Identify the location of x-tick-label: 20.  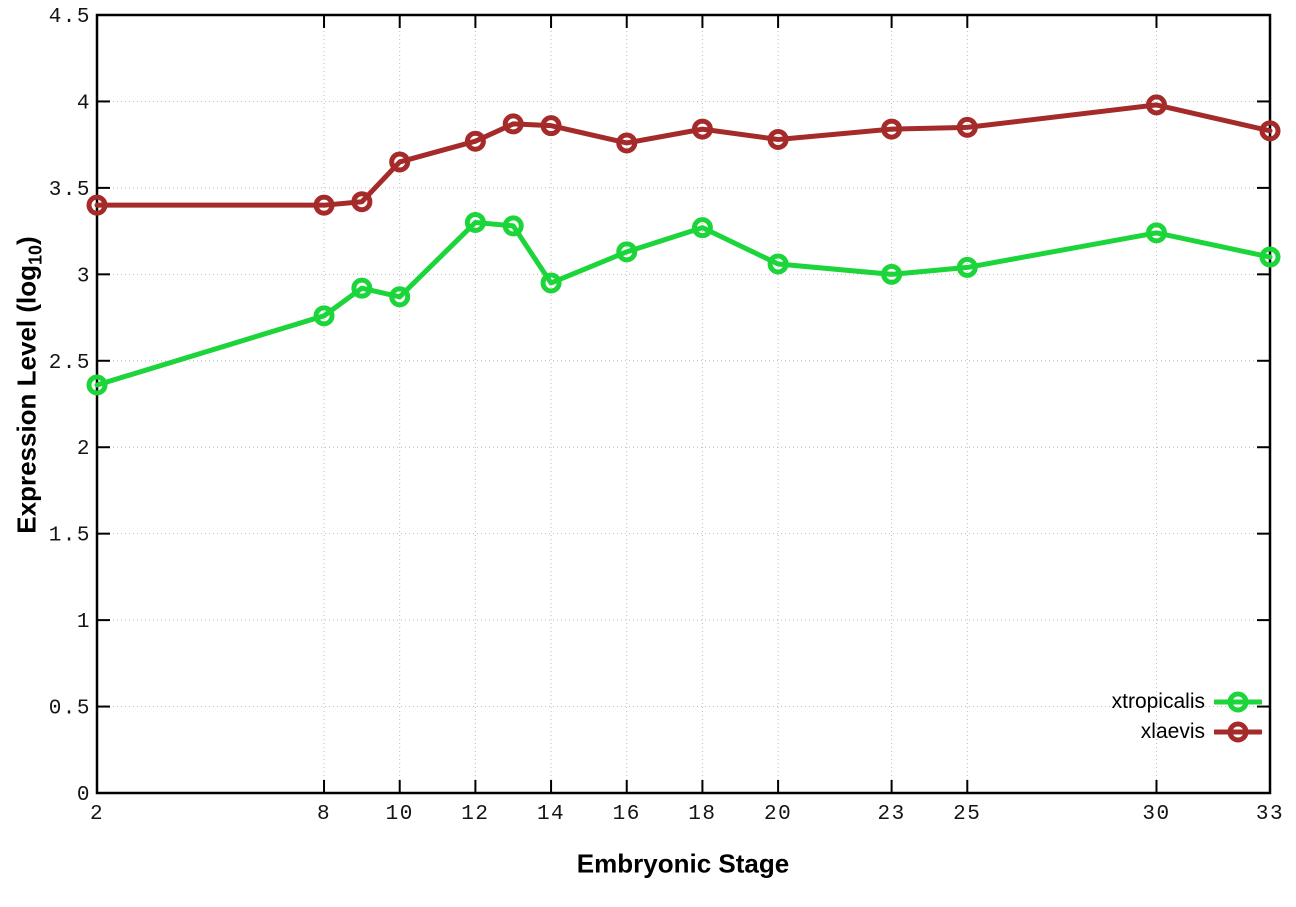
(778, 814).